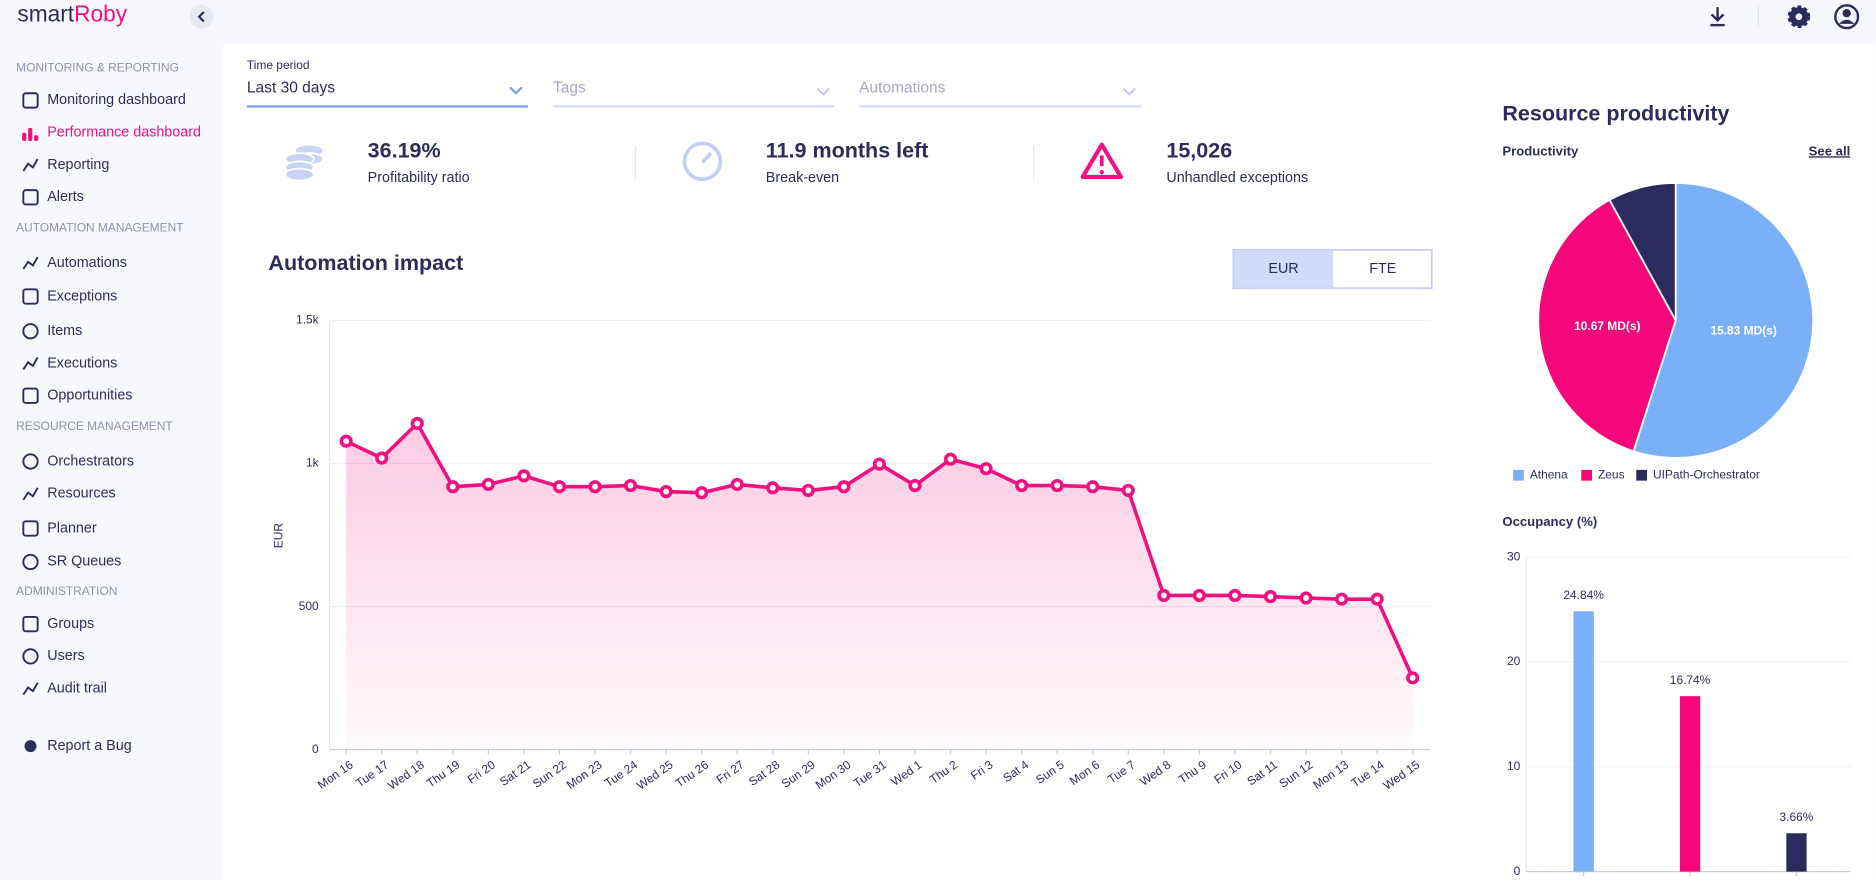 The image size is (1876, 880). Describe the element at coordinates (45, 14) in the screenshot. I see `logo-part: smart` at that location.